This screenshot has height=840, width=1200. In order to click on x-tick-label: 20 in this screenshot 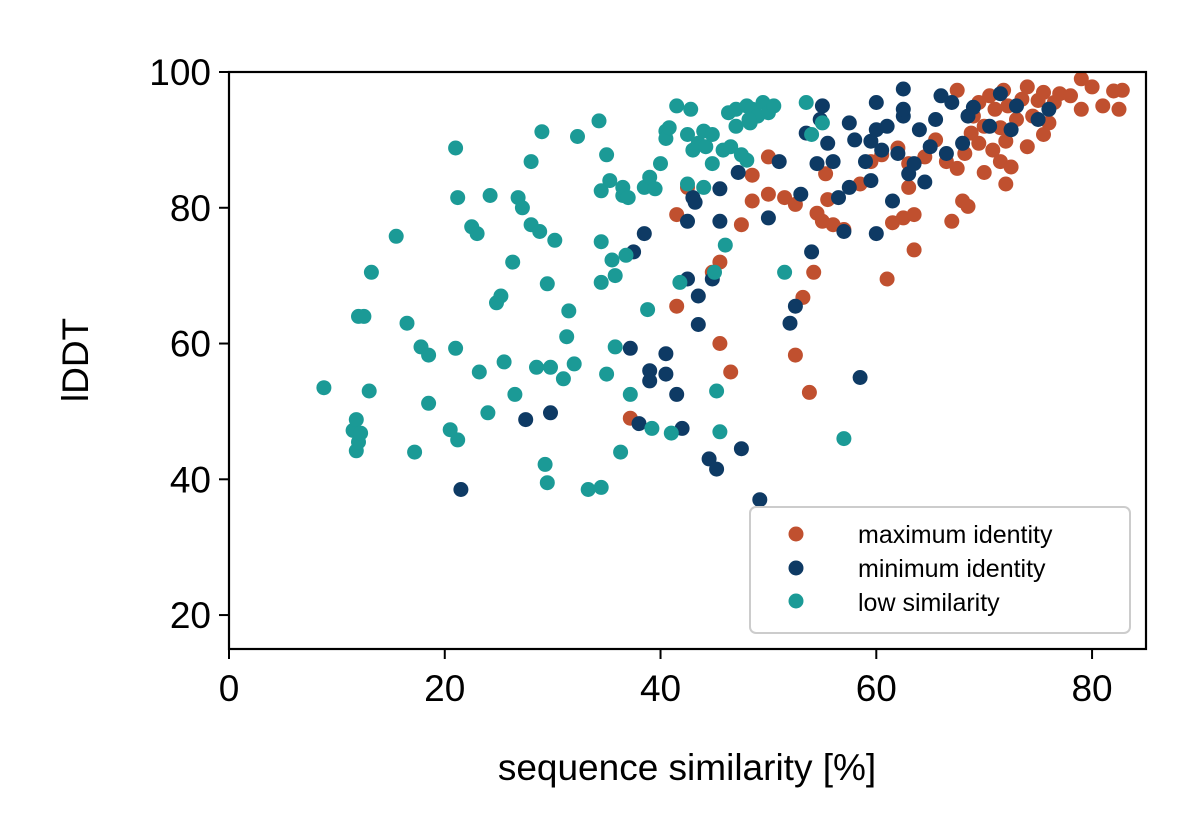, I will do `click(444, 688)`.